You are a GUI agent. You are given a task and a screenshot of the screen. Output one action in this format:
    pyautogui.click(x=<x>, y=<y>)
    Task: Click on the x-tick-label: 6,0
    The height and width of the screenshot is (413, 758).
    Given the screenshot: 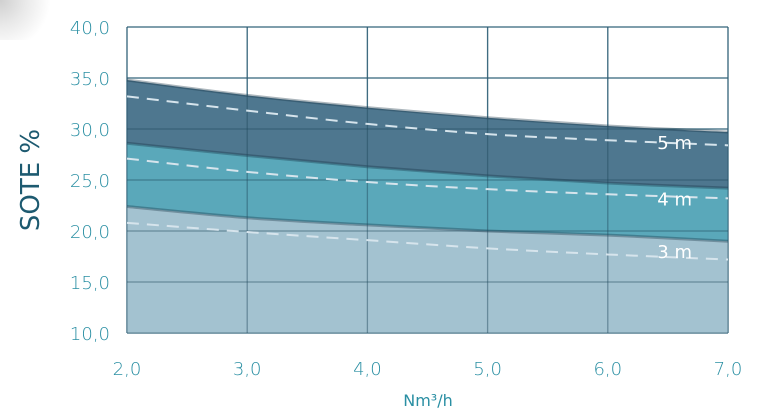 What is the action you would take?
    pyautogui.click(x=607, y=369)
    